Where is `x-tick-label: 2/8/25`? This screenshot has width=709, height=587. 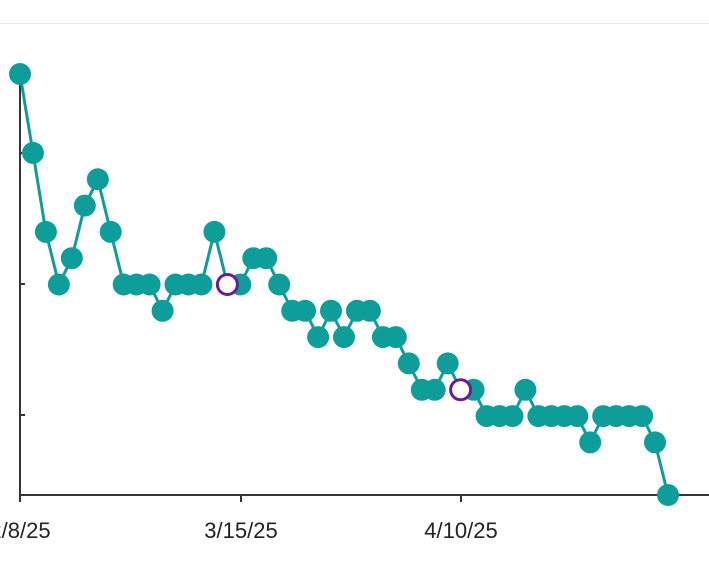
x-tick-label: 2/8/25 is located at coordinates (25, 530).